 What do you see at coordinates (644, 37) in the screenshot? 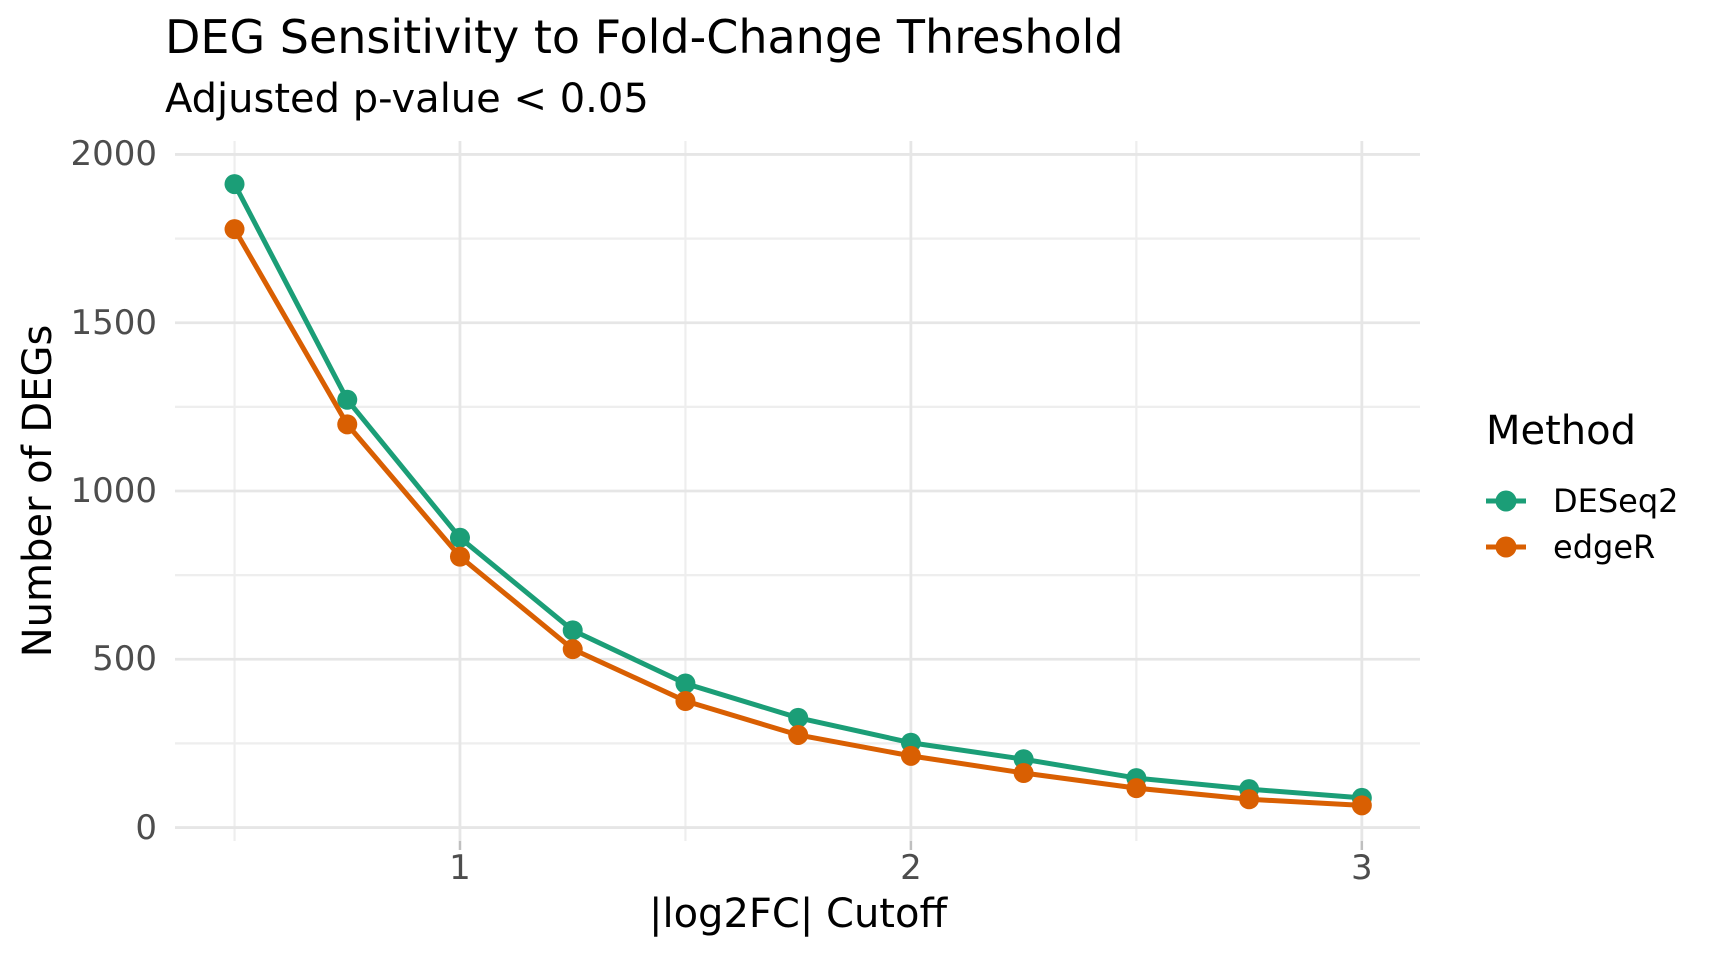
I see `chart-title: DEG Sensitivity to Fold-Change Threshold` at bounding box center [644, 37].